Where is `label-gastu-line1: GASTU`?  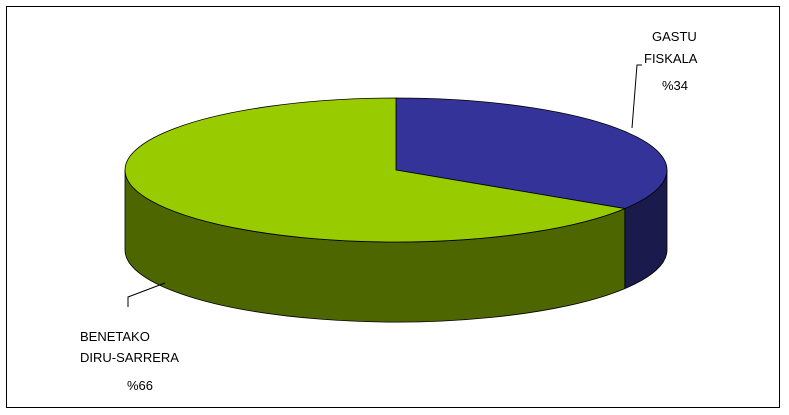 label-gastu-line1: GASTU is located at coordinates (674, 36).